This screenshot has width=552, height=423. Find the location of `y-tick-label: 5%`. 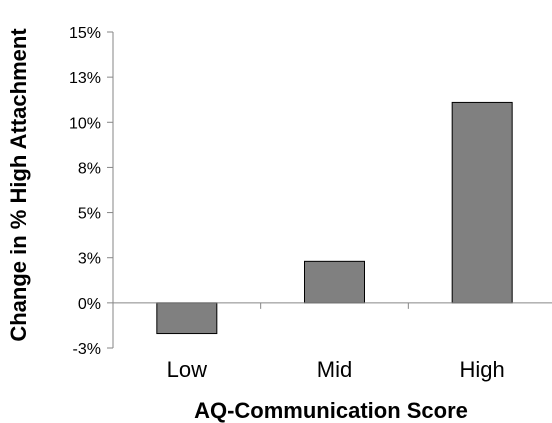

y-tick-label: 5% is located at coordinates (89, 214).